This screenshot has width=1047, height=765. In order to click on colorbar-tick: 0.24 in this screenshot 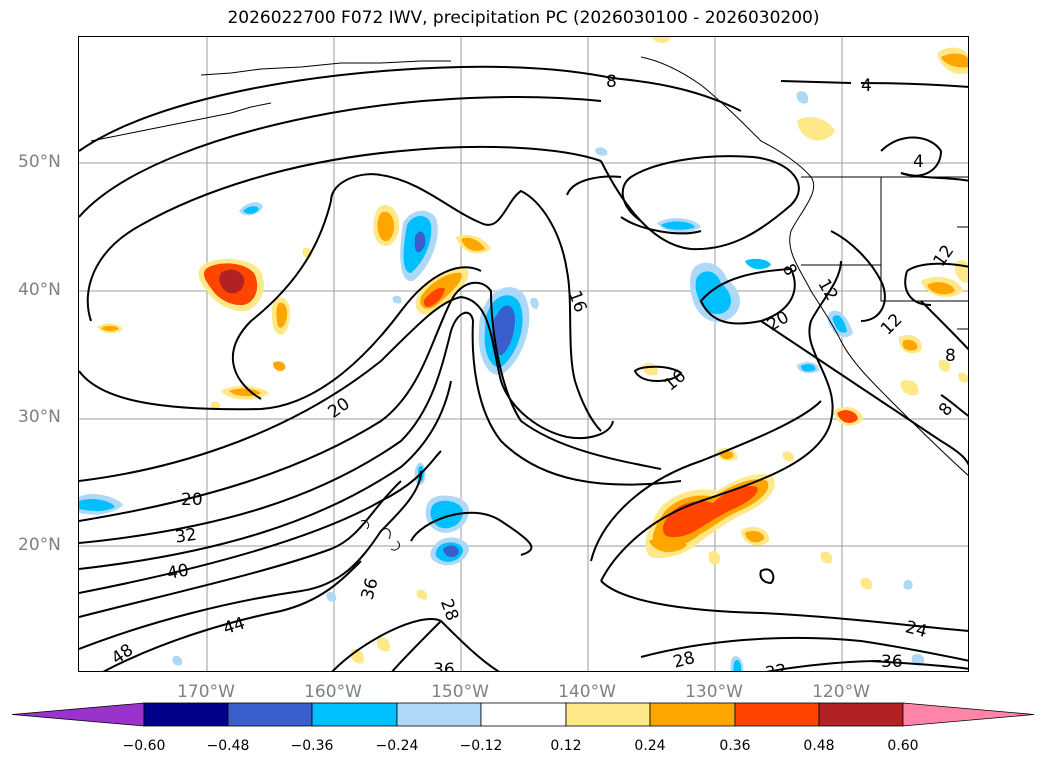, I will do `click(650, 746)`.